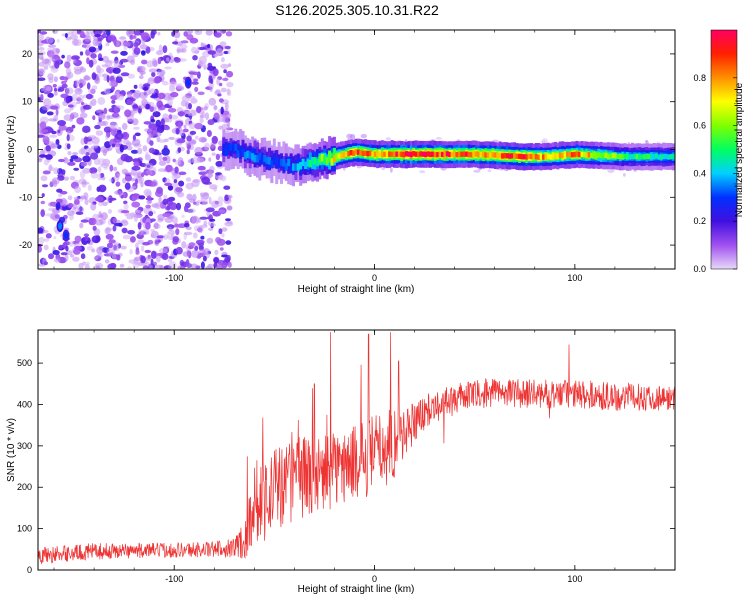 The height and width of the screenshot is (605, 750). Describe the element at coordinates (29, 570) in the screenshot. I see `y-tick-label: 0` at that location.